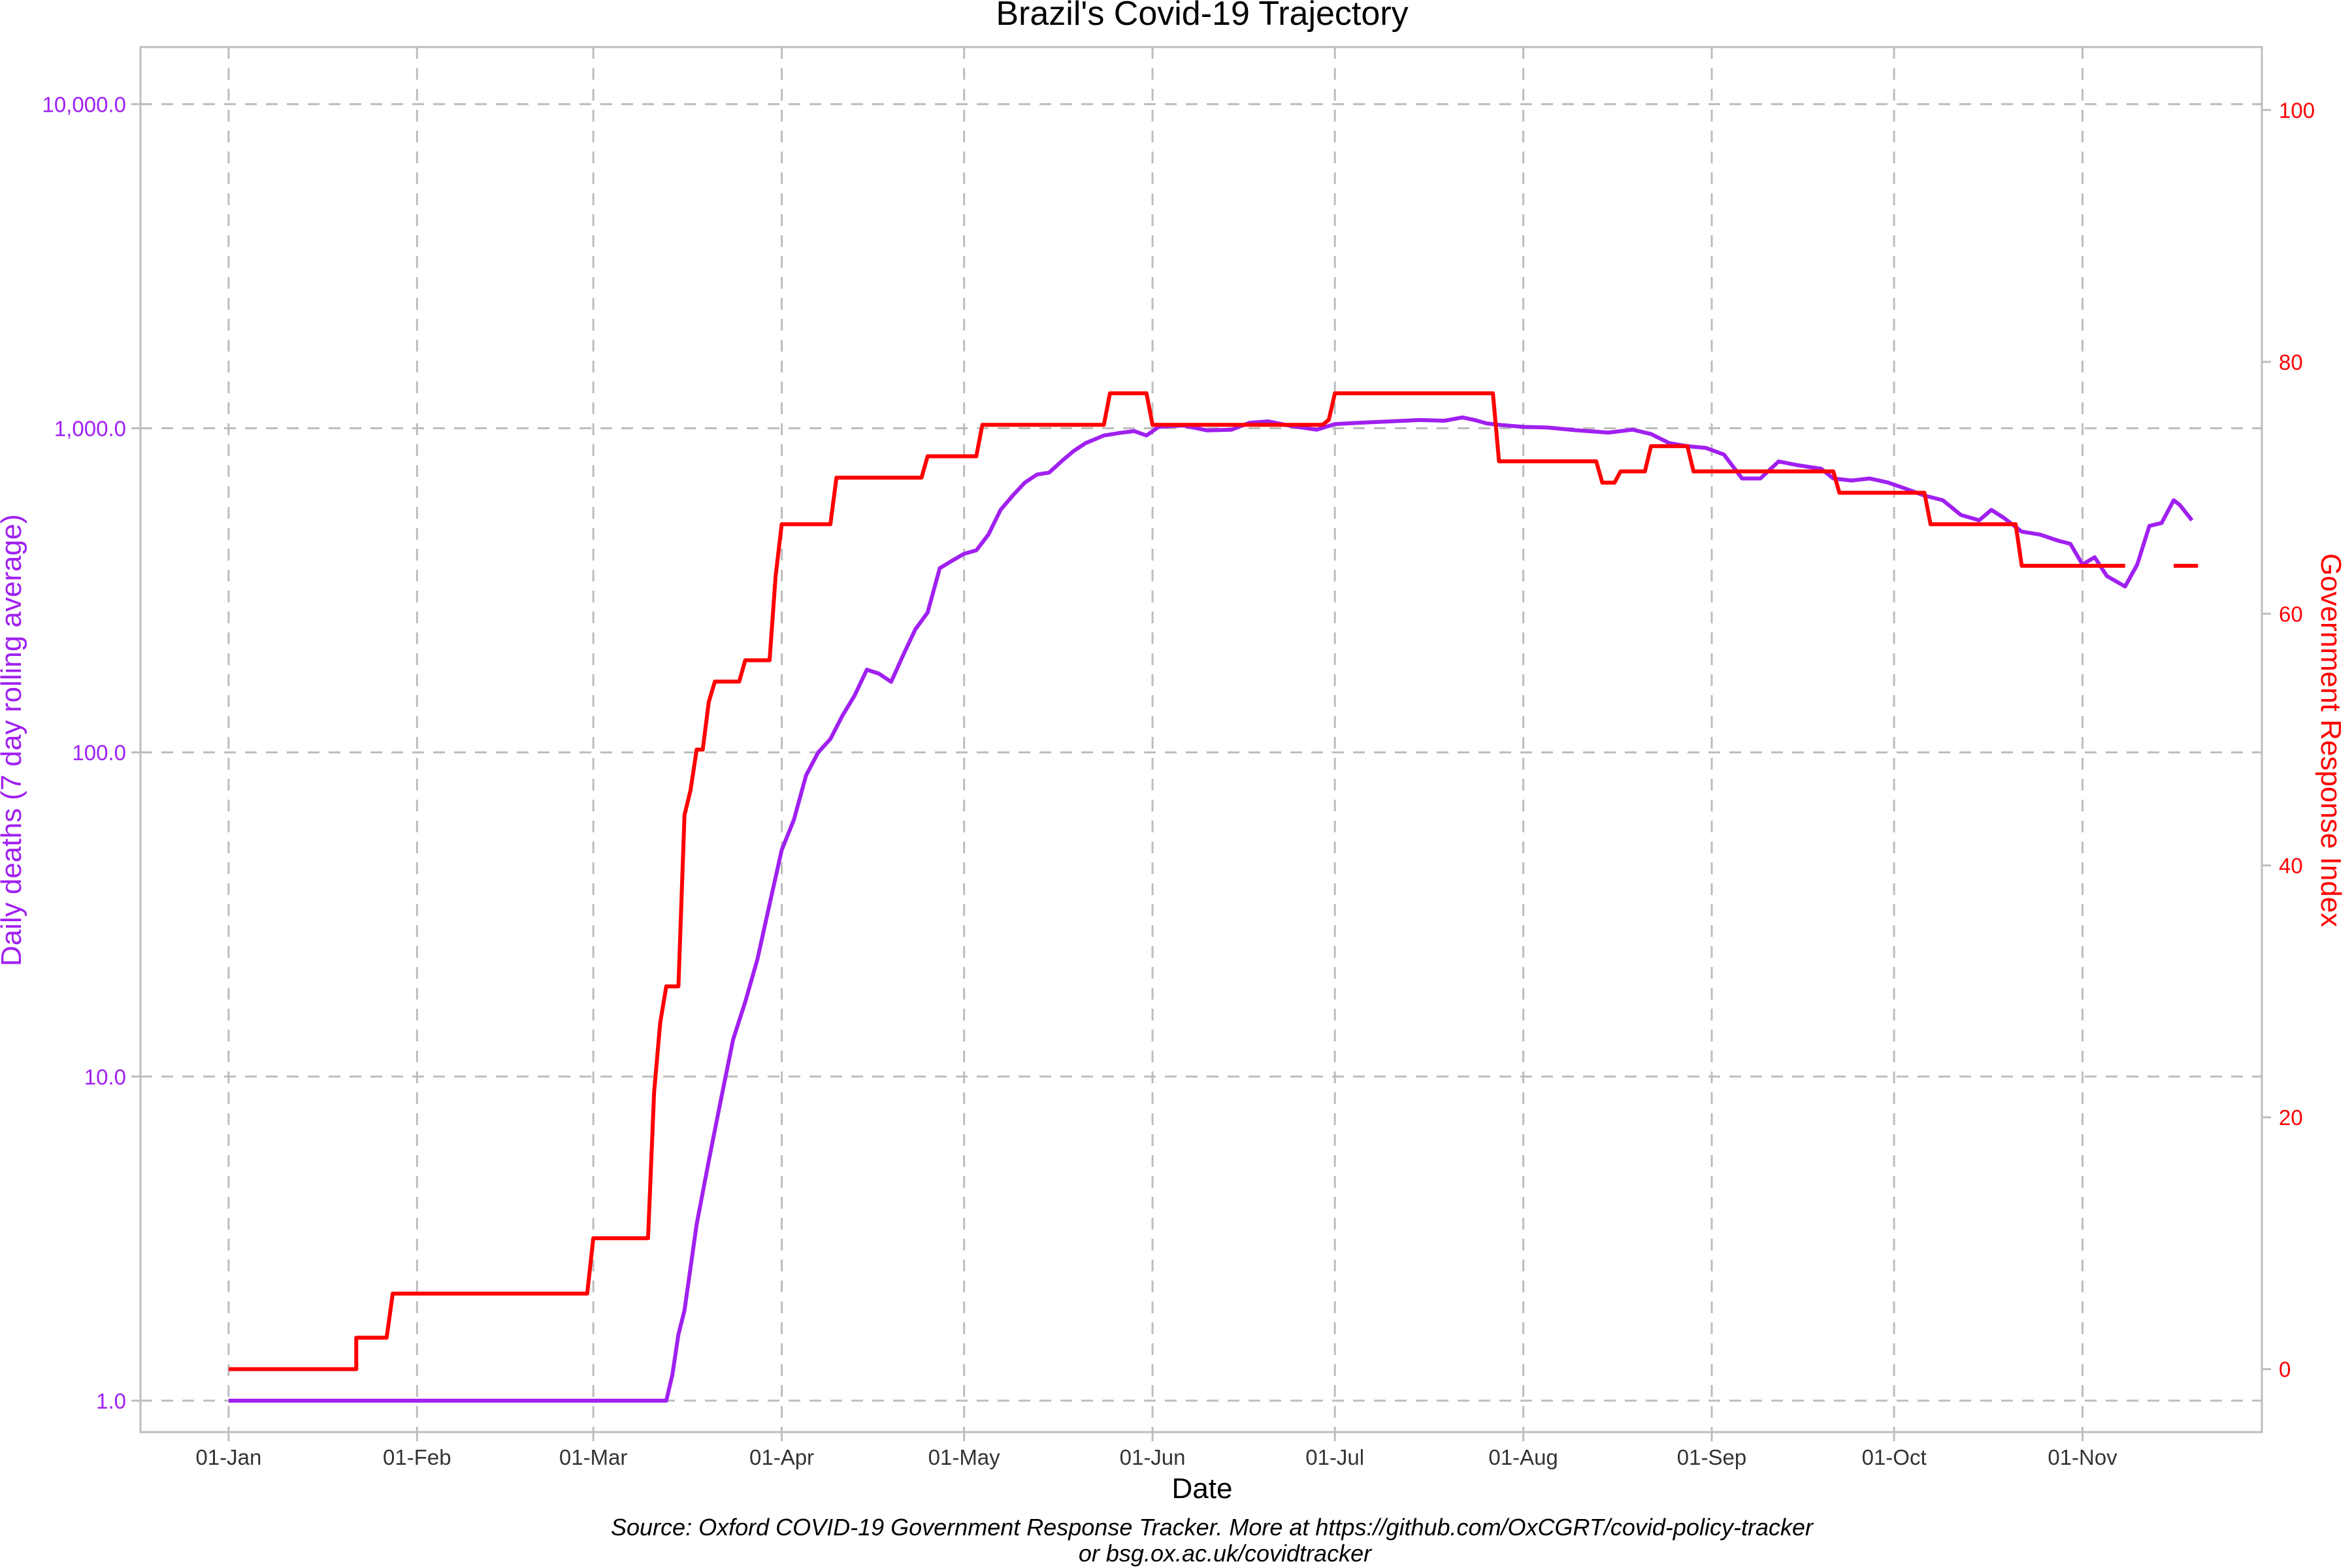 Image resolution: width=2352 pixels, height=1568 pixels. I want to click on left-y-tick-label: 10.0, so click(105, 1077).